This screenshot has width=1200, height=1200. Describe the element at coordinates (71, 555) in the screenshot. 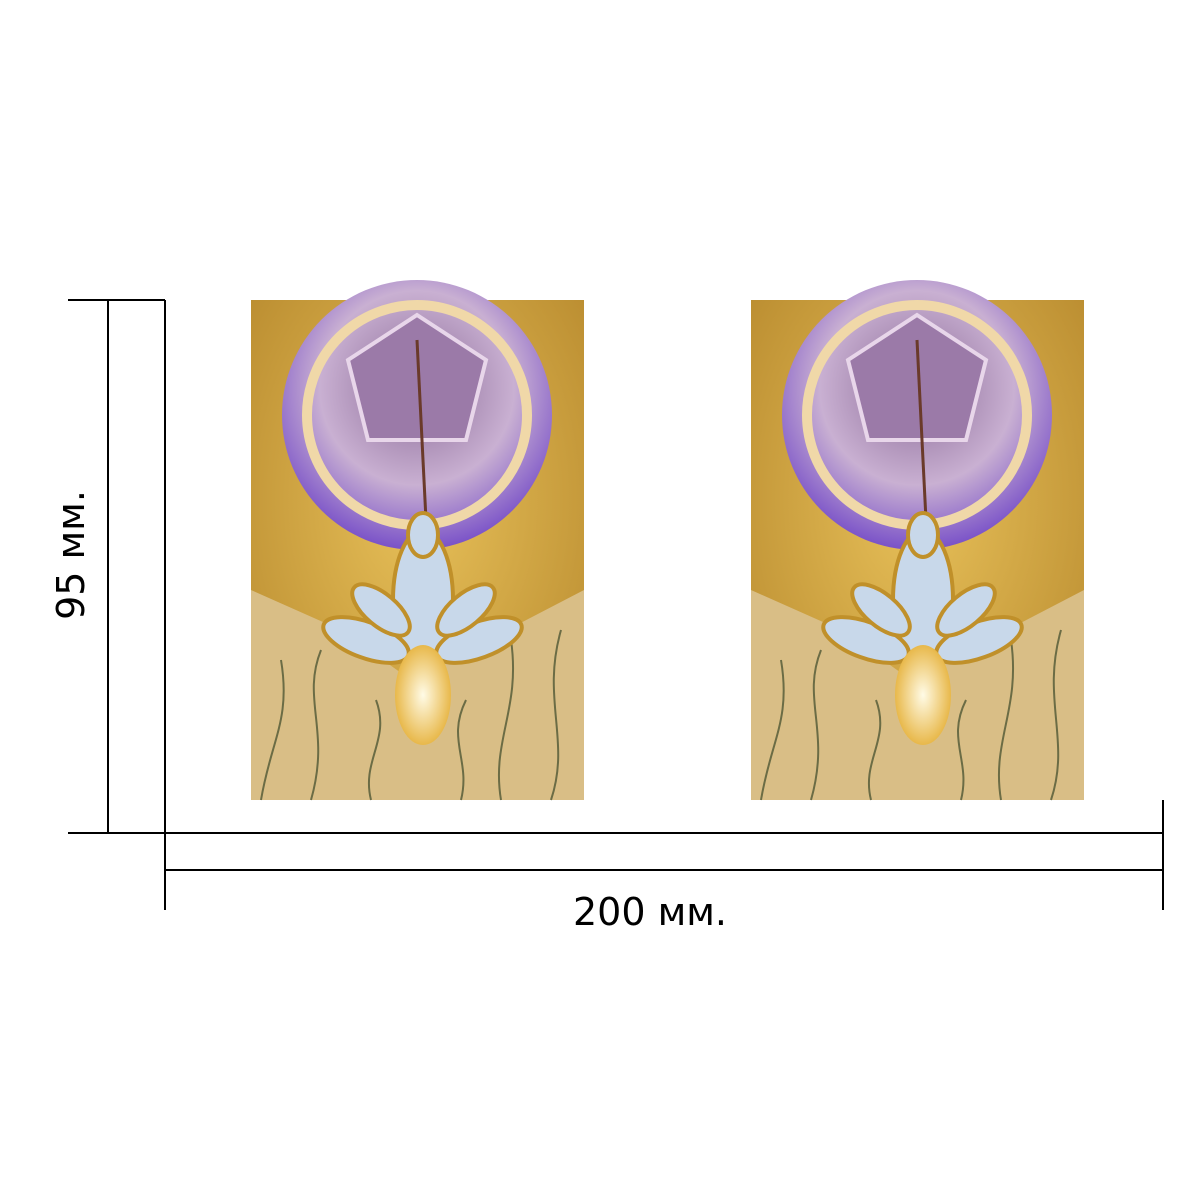

I see `height-label: 95 мм.` at that location.